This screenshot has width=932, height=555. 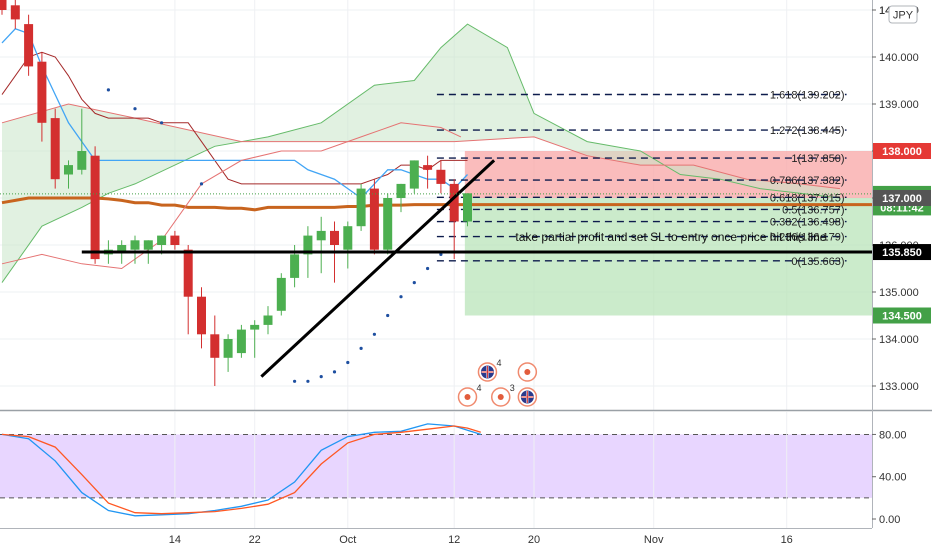 I want to click on fib-level-label: 1.272(138.445), so click(x=807, y=131).